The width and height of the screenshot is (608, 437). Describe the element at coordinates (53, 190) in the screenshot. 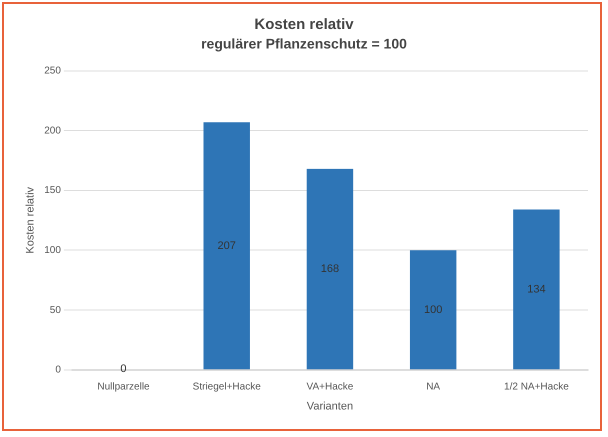

I see `y-tick-label: 150` at that location.